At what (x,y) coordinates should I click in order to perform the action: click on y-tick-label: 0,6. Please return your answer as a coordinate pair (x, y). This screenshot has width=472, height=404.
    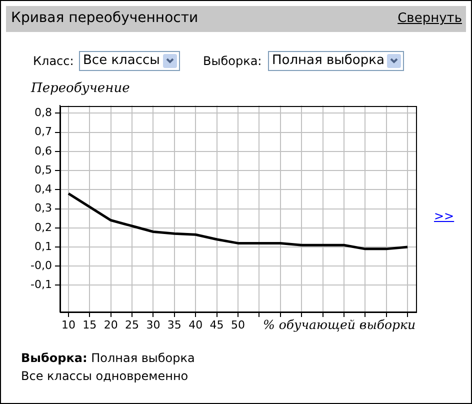
    Looking at the image, I should click on (43, 151).